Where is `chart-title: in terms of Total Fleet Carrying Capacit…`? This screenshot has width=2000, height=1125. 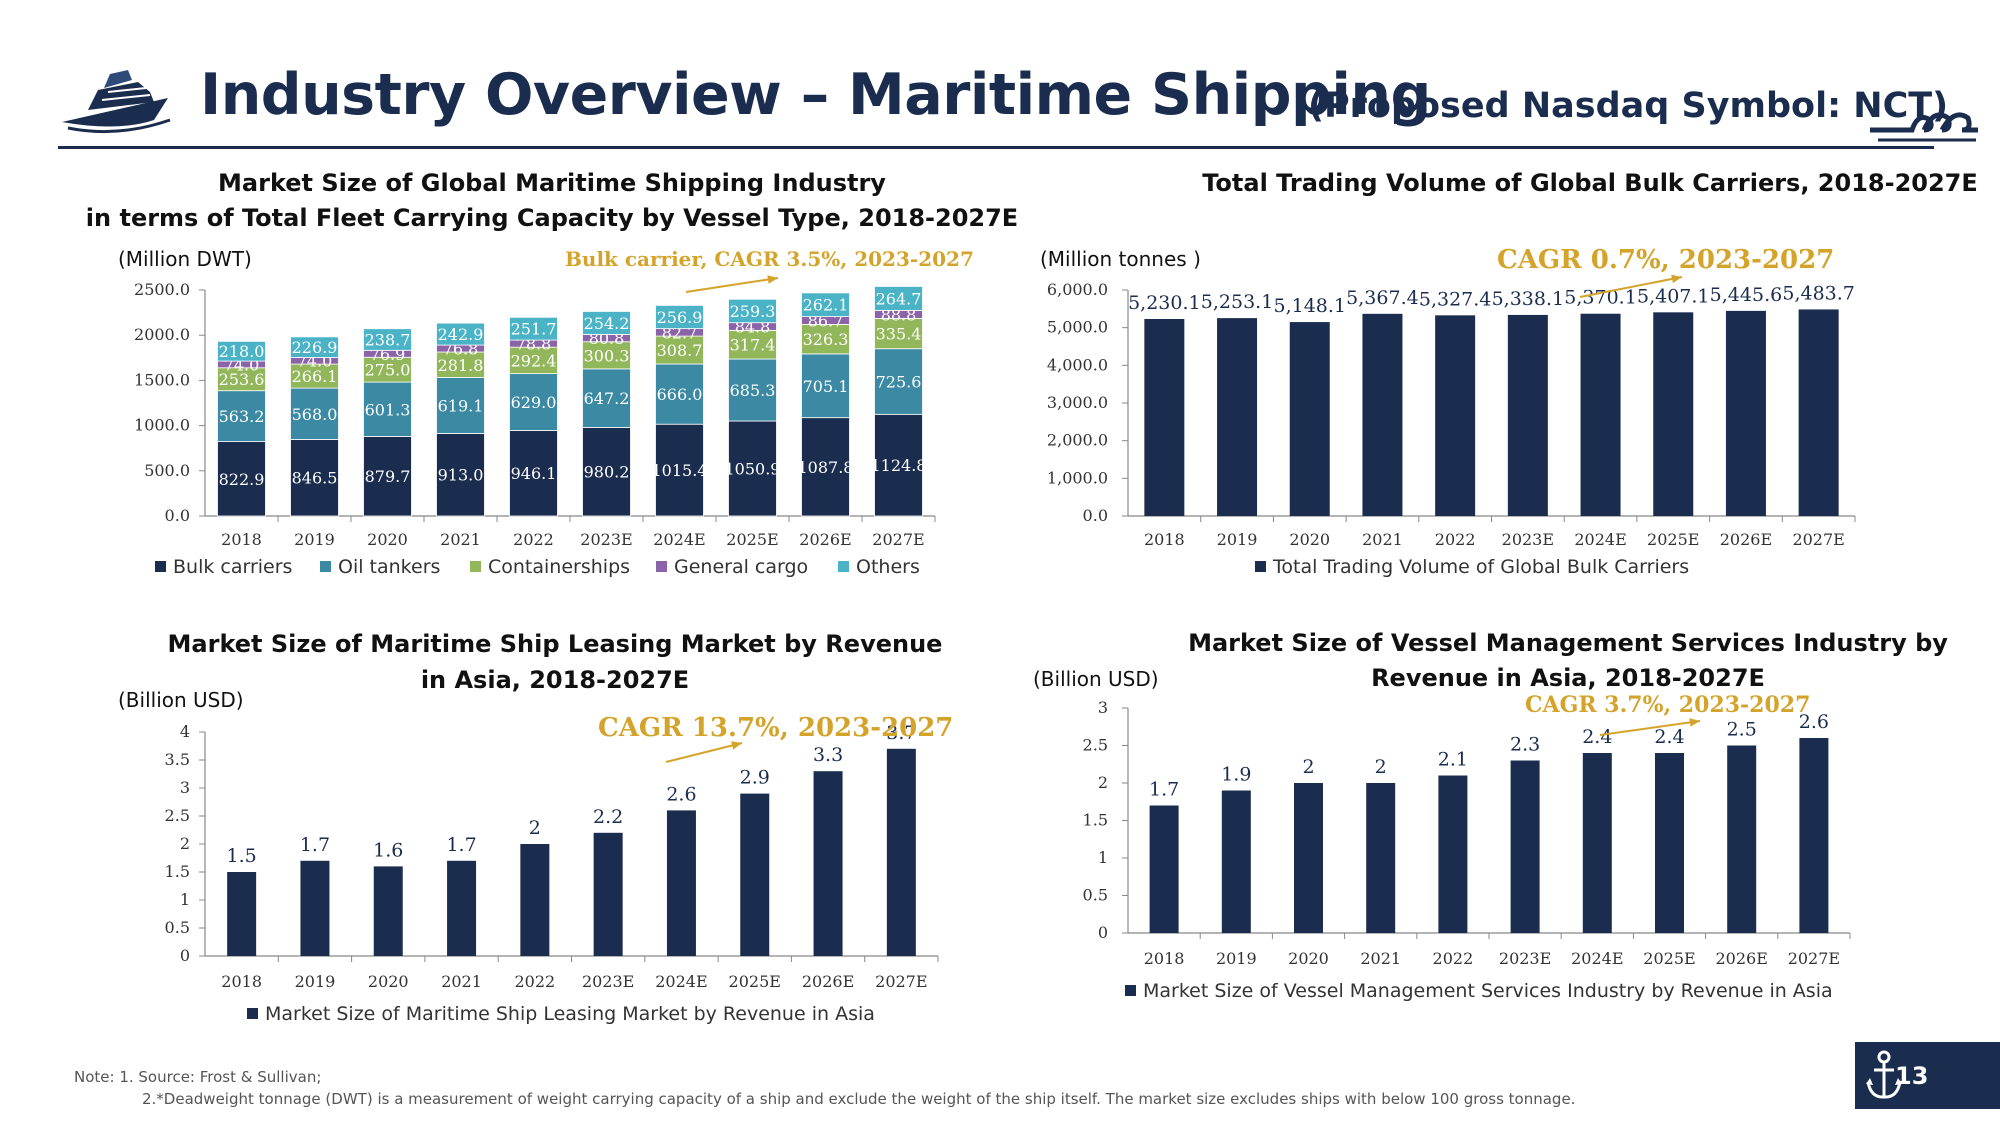 chart-title: in terms of Total Fleet Carrying Capacit… is located at coordinates (552, 218).